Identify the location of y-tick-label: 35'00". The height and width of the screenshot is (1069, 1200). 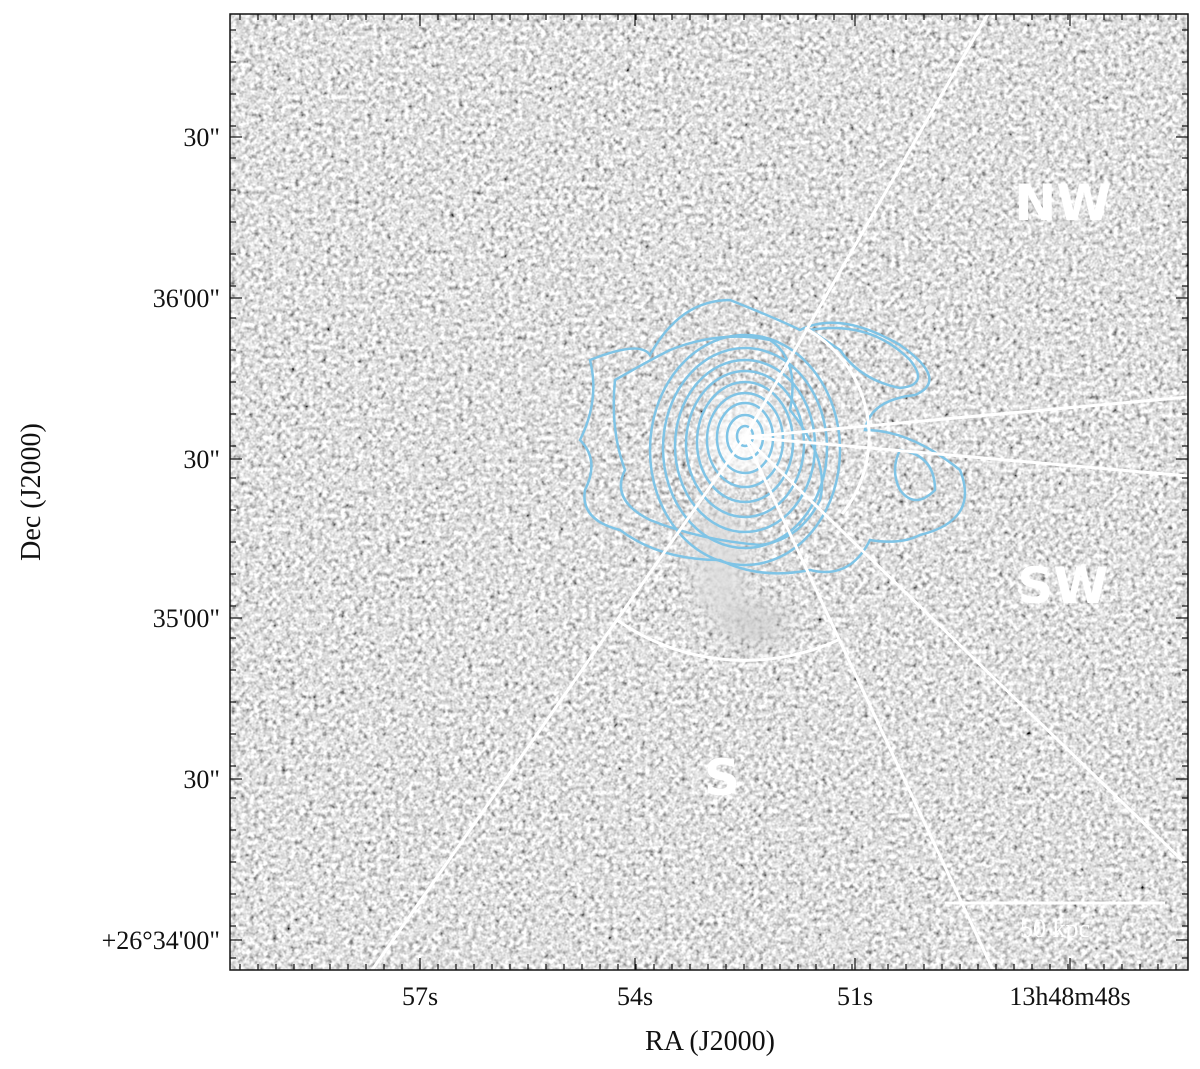
(186, 618).